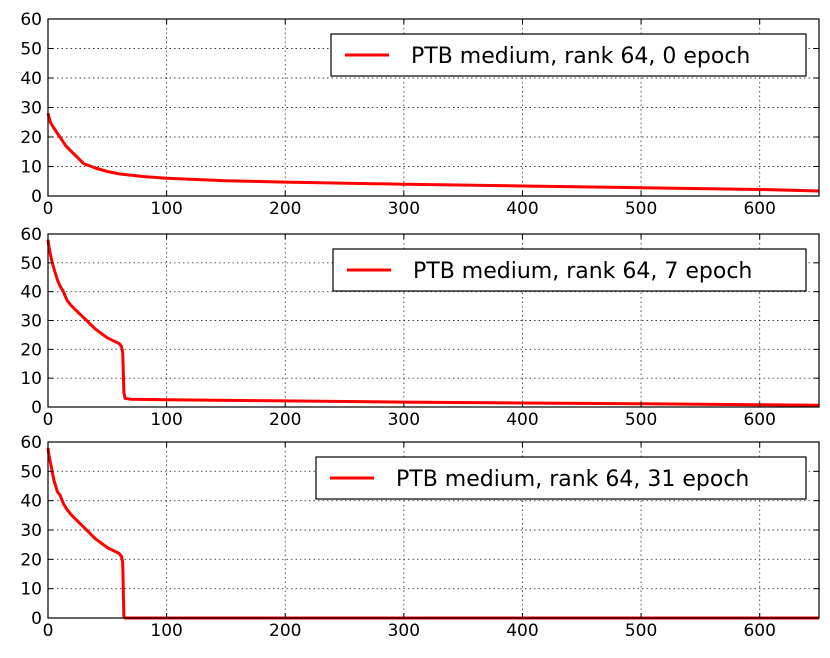 This screenshot has width=830, height=658. I want to click on legend: PTB medium, rank 64, 31 epoch, so click(561, 478).